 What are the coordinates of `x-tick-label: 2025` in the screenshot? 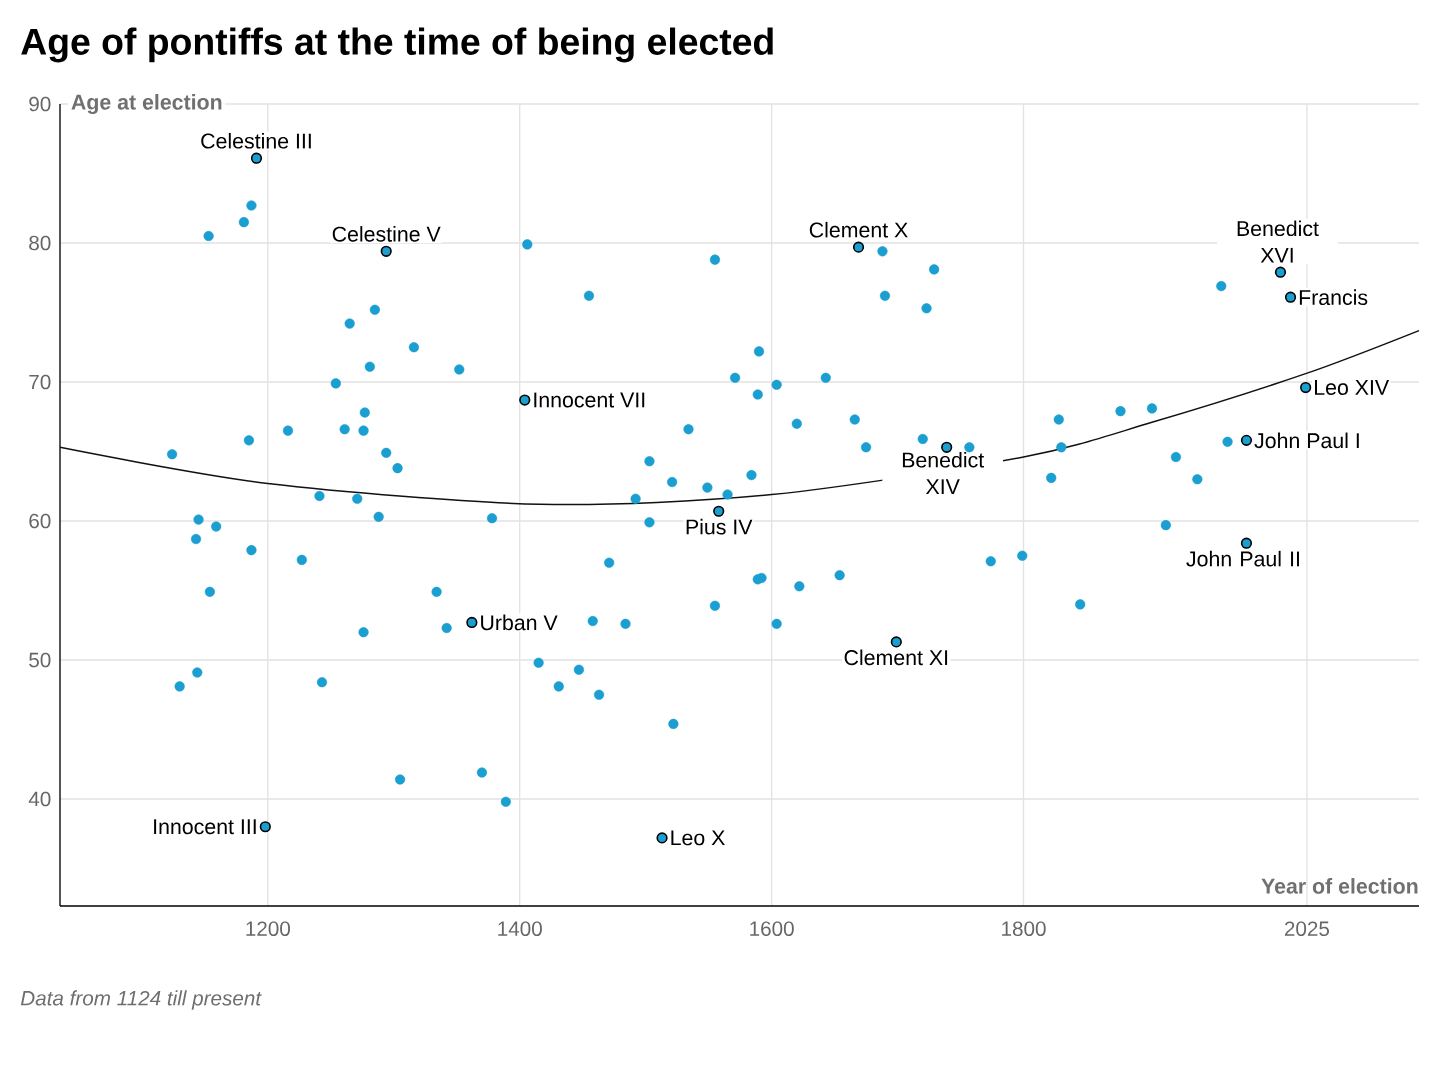 It's located at (1307, 929).